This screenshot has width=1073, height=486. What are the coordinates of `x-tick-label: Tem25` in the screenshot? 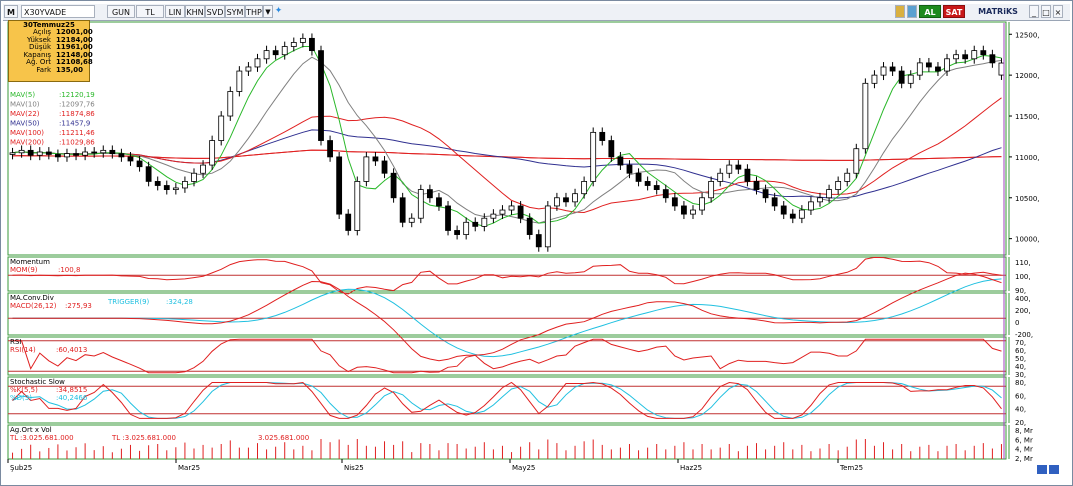 It's located at (851, 468).